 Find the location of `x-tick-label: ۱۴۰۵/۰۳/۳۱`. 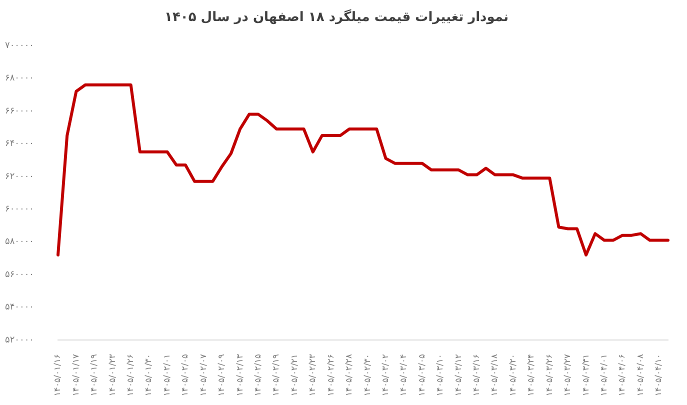

x-tick-label: ۱۴۰۵/۰۳/۳۱ is located at coordinates (586, 375).